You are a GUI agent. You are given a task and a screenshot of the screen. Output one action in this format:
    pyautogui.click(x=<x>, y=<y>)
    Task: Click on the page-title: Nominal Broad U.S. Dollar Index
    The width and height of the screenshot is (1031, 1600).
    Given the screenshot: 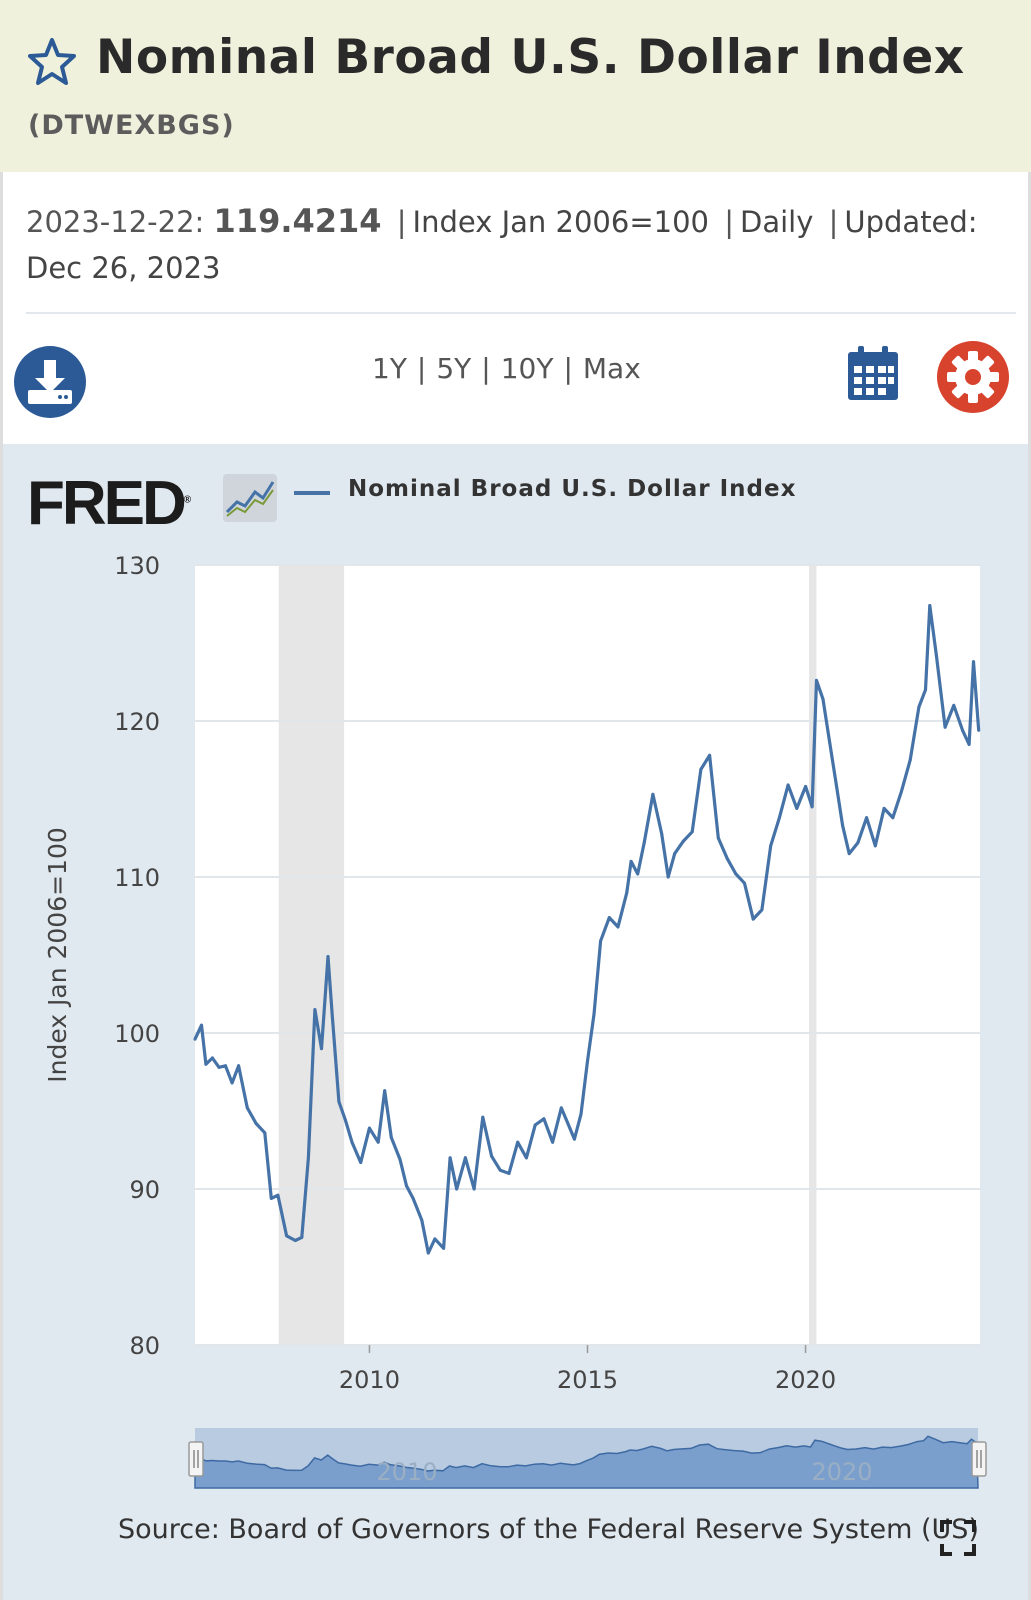 What is the action you would take?
    pyautogui.click(x=530, y=57)
    